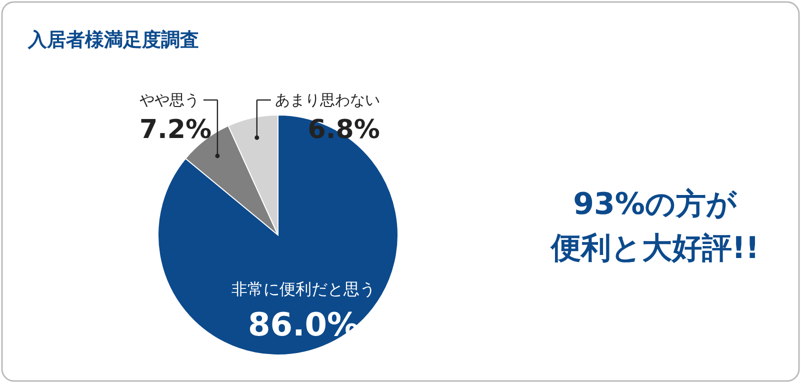 The image size is (801, 383). What do you see at coordinates (655, 204) in the screenshot?
I see `text: 93%の方が` at bounding box center [655, 204].